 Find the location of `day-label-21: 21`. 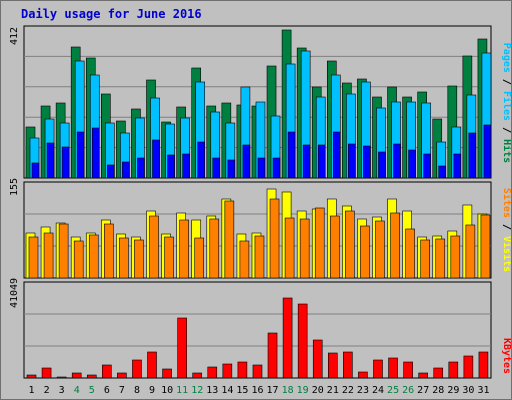

day-label-21: 21 is located at coordinates (333, 390).